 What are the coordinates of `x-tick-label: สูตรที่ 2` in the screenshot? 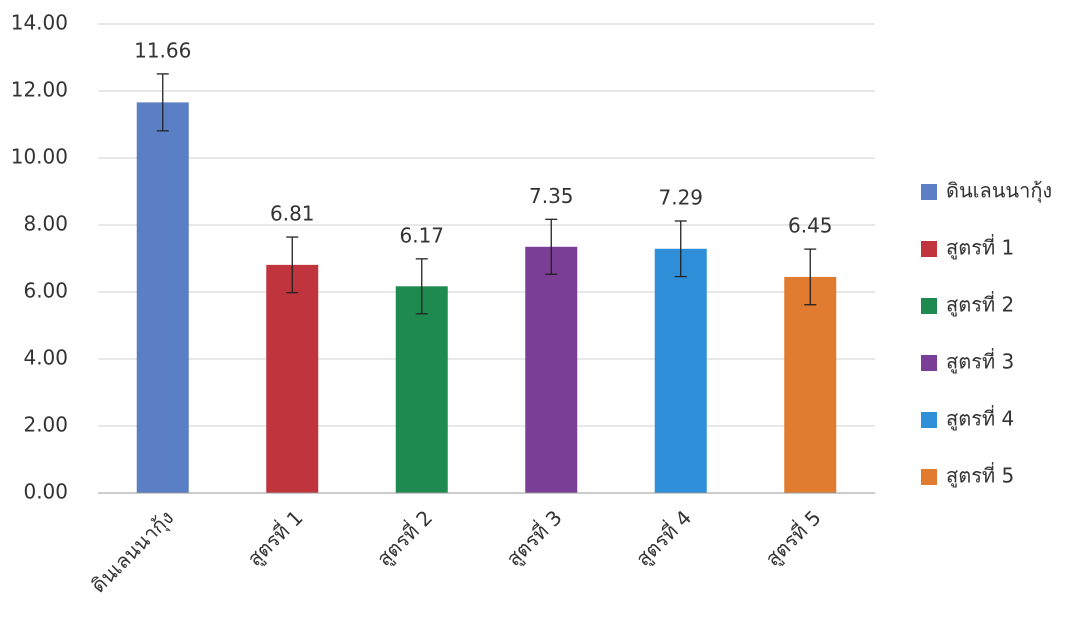 It's located at (404, 537).